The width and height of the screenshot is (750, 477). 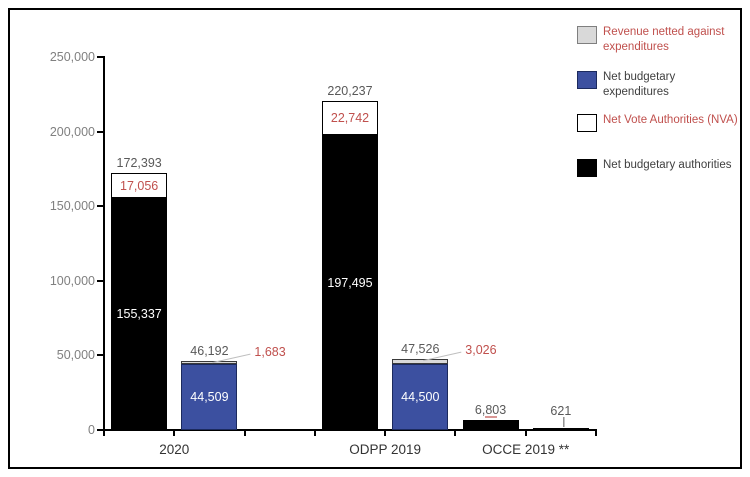 What do you see at coordinates (350, 430) in the screenshot?
I see `x-axis` at bounding box center [350, 430].